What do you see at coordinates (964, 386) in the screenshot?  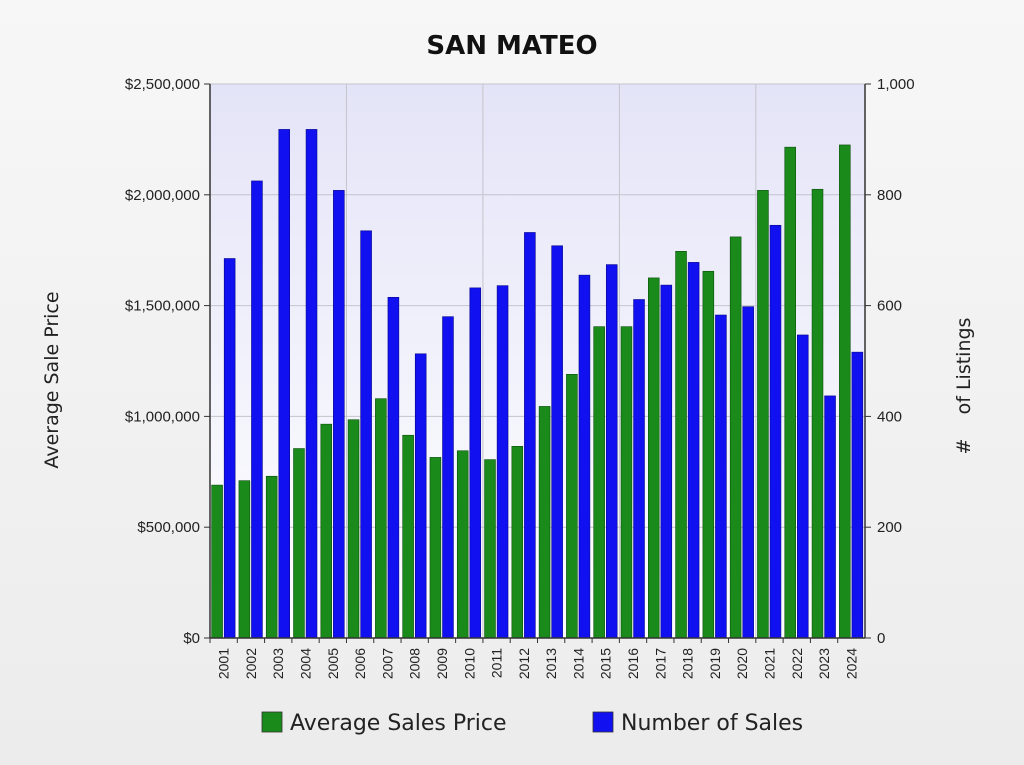 I see `right-axis-label: # of Listings` at bounding box center [964, 386].